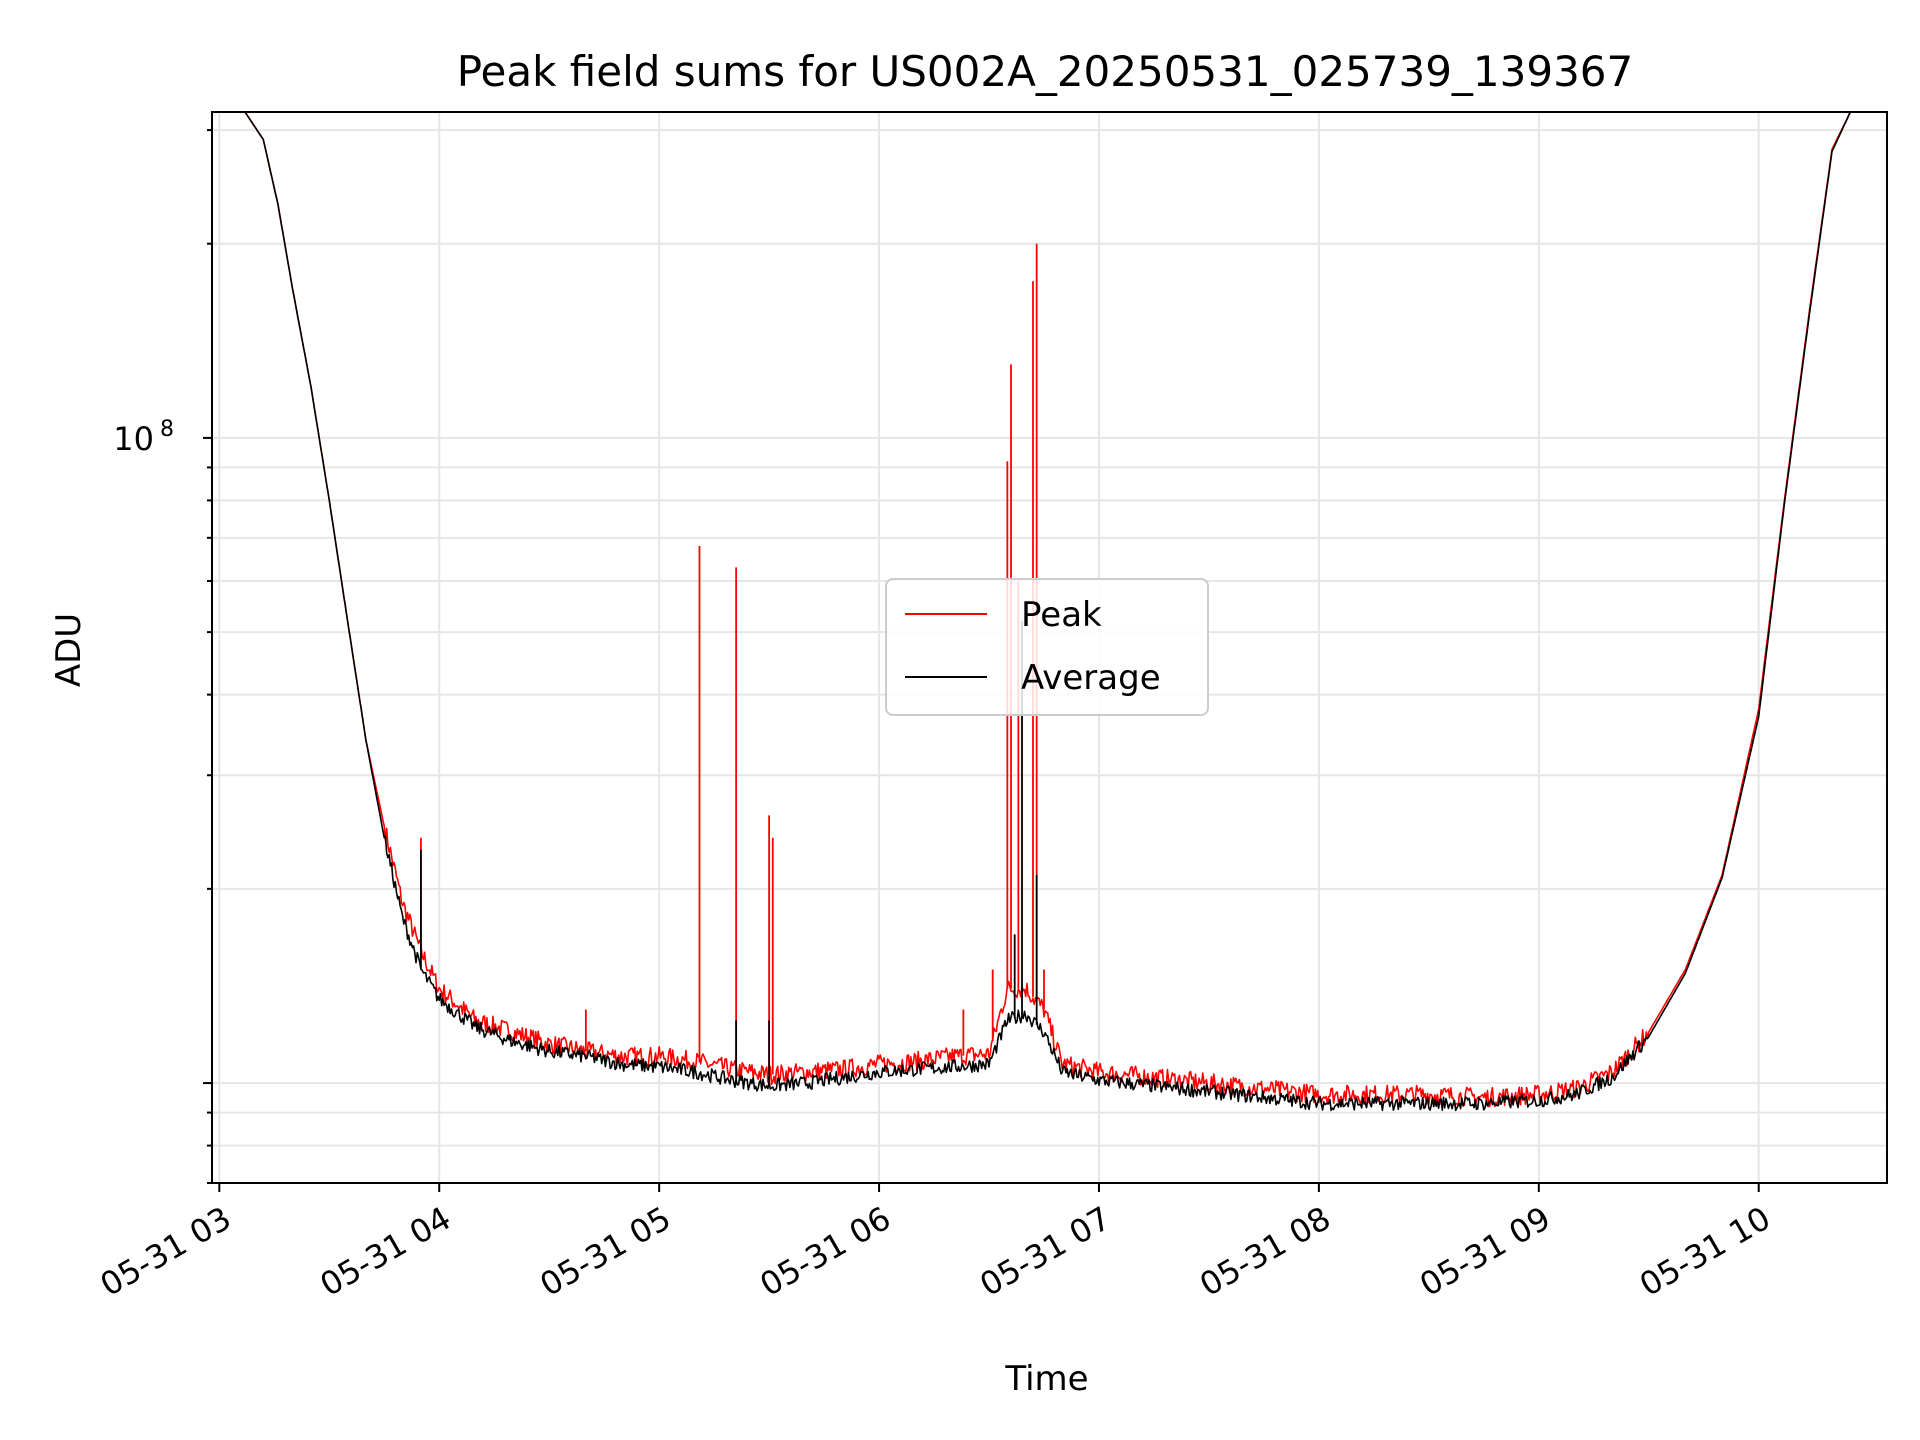 The image size is (1920, 1440). I want to click on legend-label-average: Average, so click(1091, 678).